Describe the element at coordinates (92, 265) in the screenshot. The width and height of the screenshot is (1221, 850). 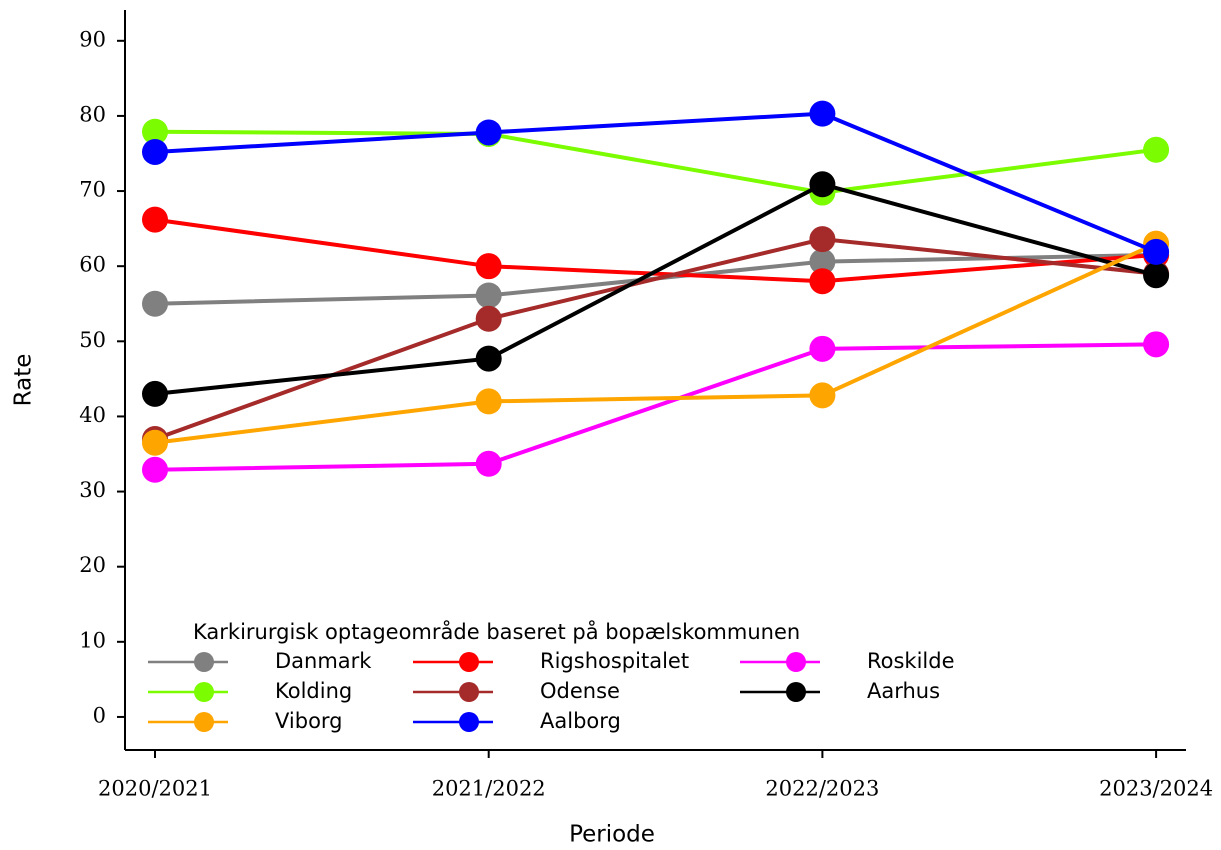
I see `y-tick-label: 60` at that location.